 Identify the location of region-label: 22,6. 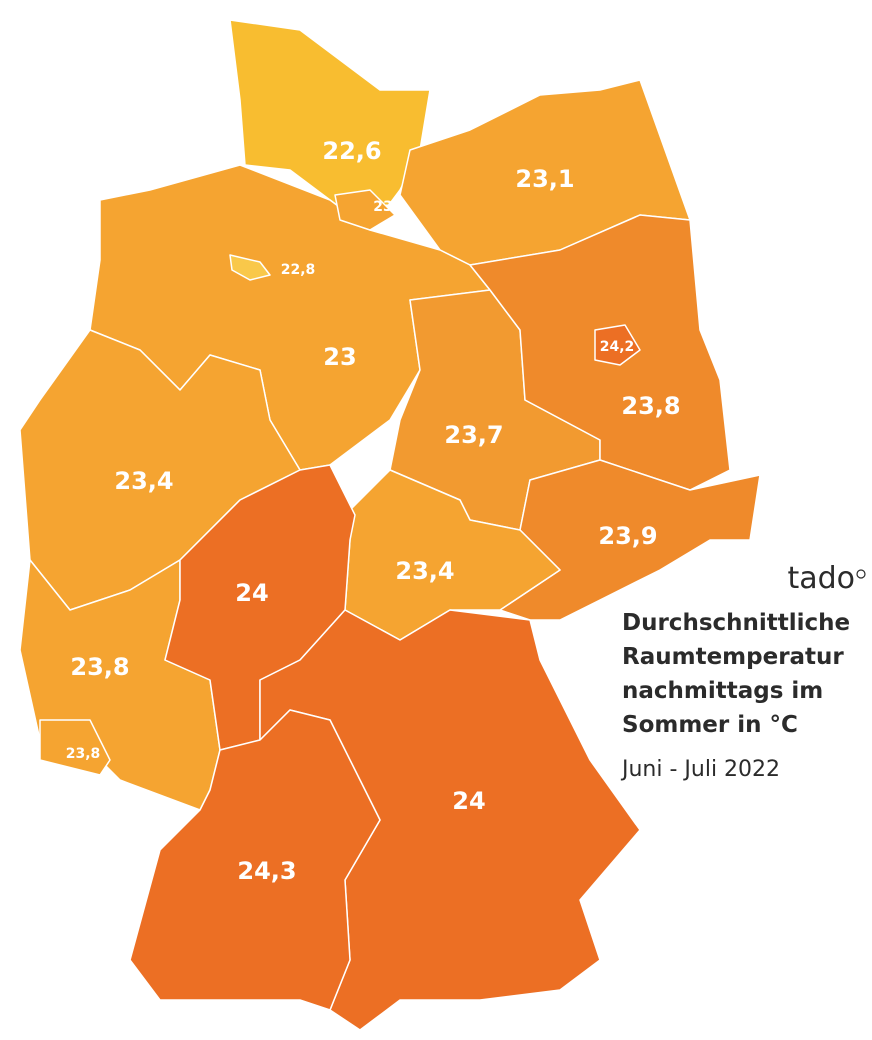
(351, 151).